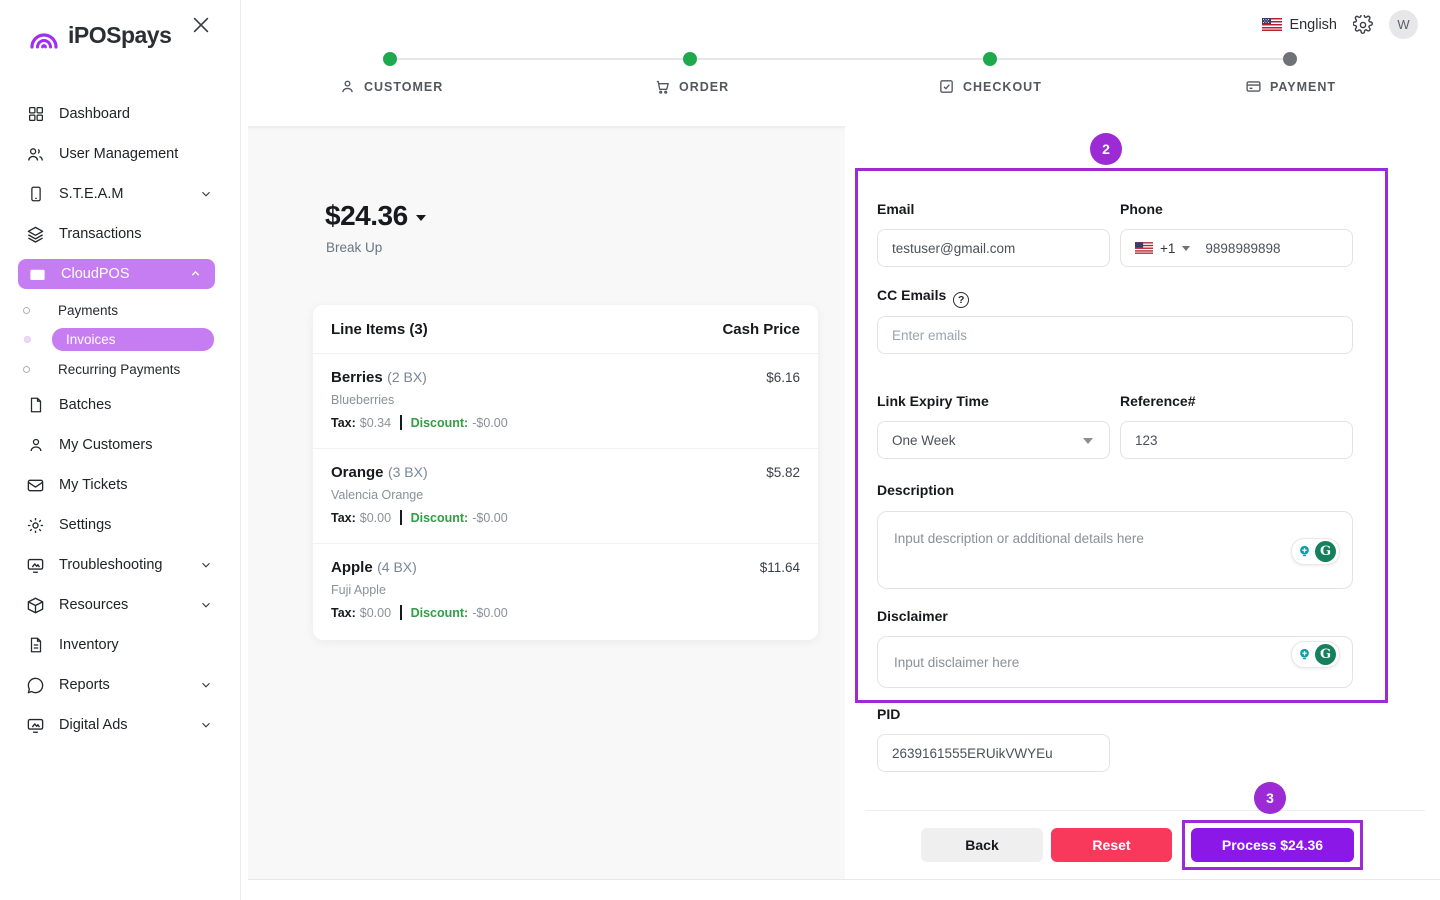 The width and height of the screenshot is (1440, 900). What do you see at coordinates (1403, 24) in the screenshot?
I see `avatar: W` at bounding box center [1403, 24].